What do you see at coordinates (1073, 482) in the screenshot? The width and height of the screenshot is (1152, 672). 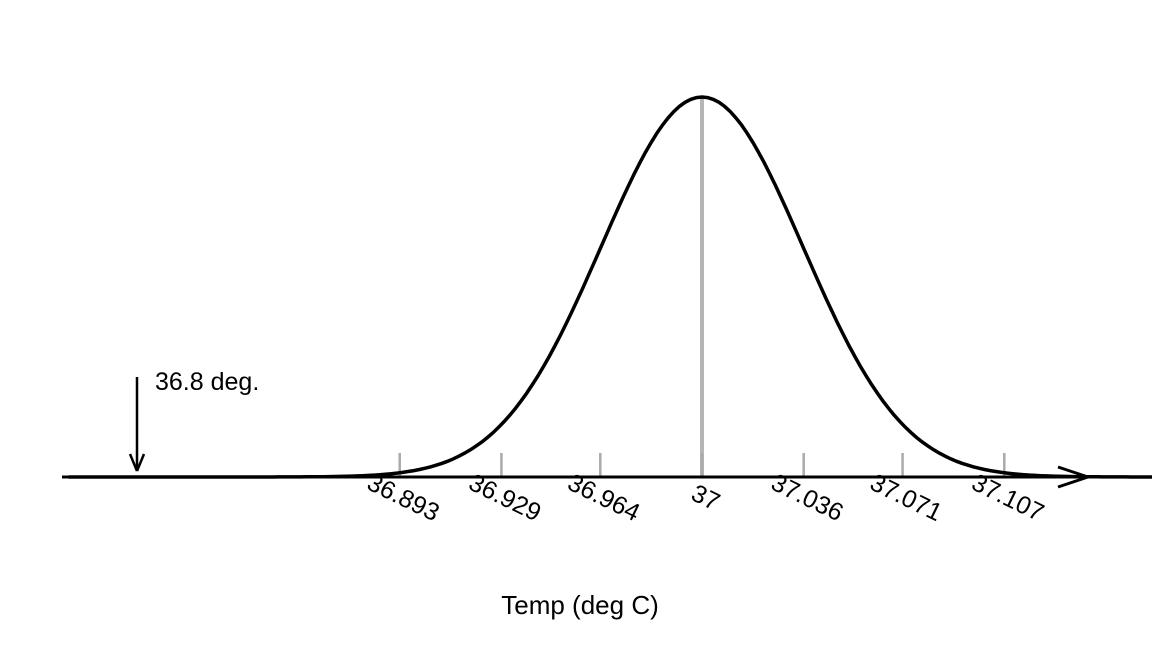 I see `arrowhead-lower-stroke` at bounding box center [1073, 482].